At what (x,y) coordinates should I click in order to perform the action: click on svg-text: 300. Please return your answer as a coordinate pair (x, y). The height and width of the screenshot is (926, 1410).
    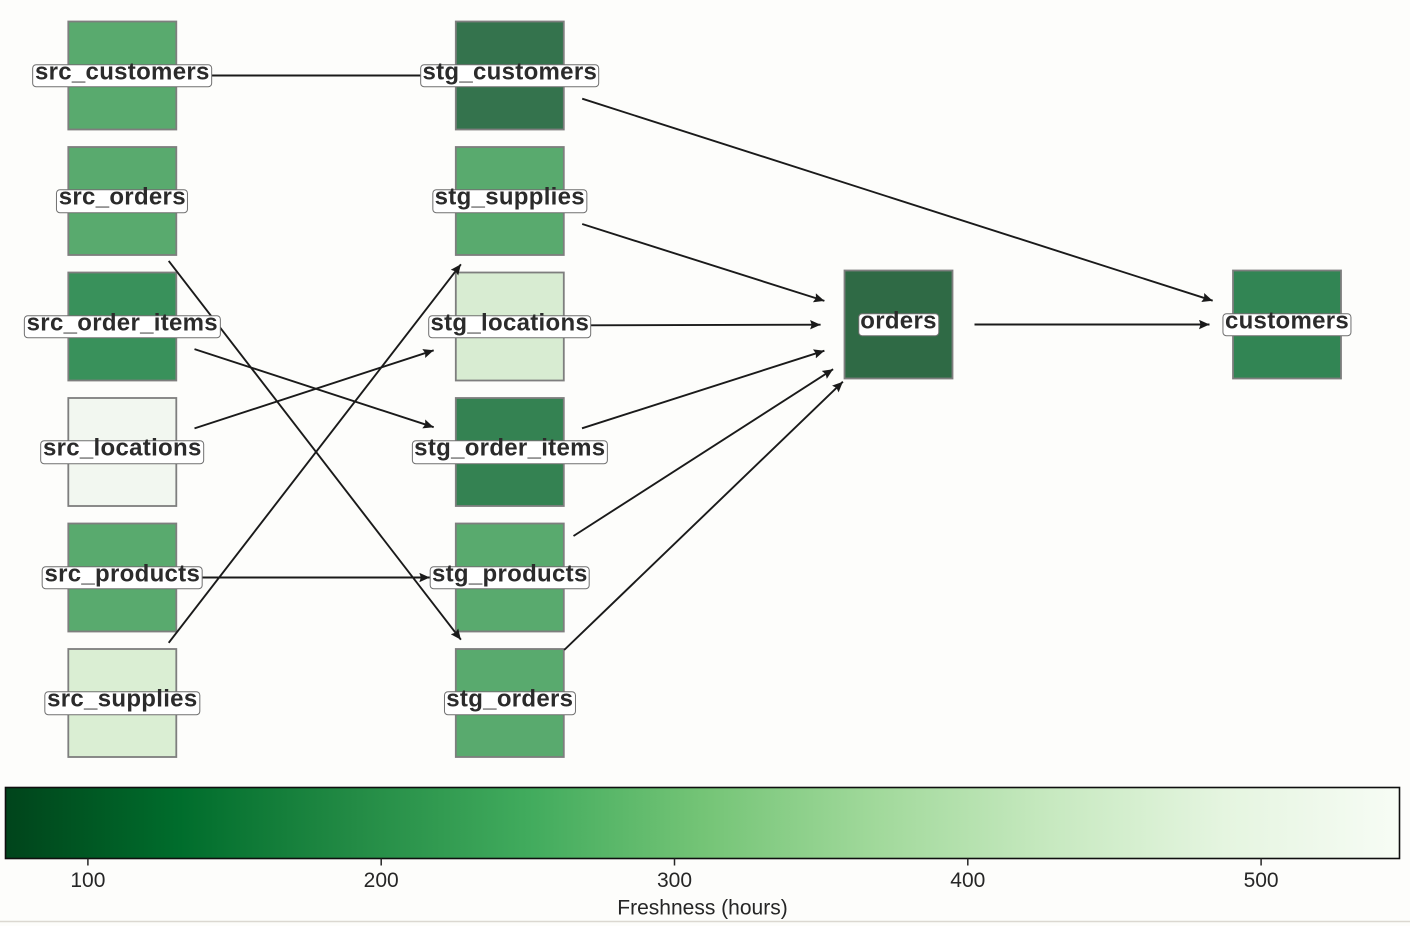
    Looking at the image, I should click on (674, 880).